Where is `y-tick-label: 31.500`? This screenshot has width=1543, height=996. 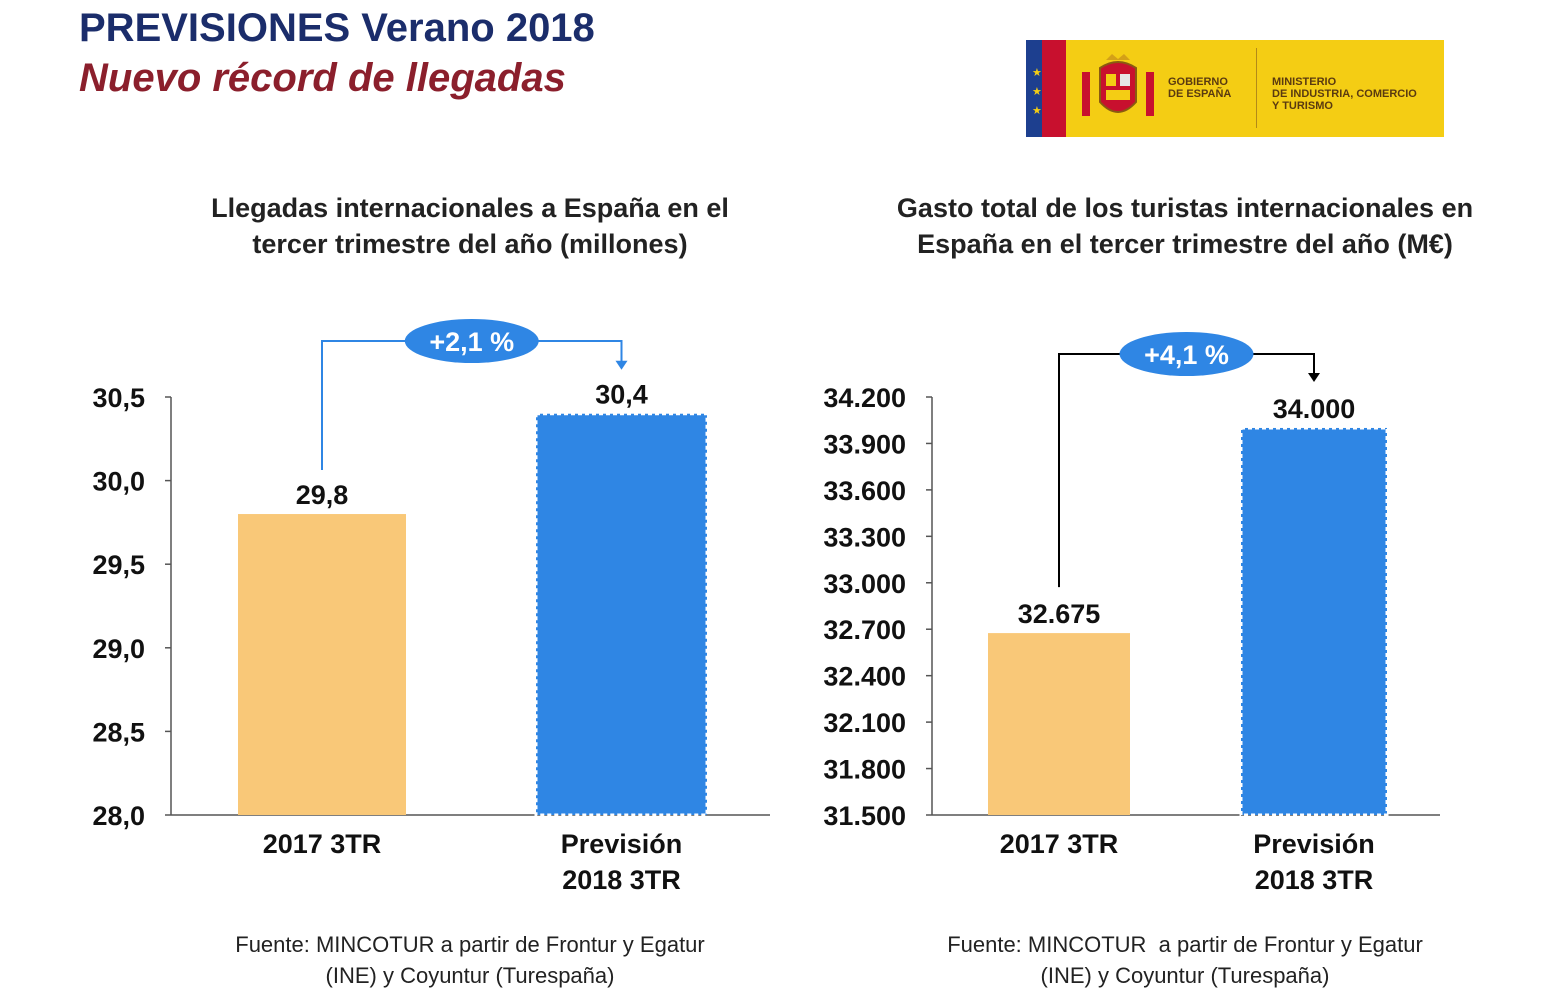
y-tick-label: 31.500 is located at coordinates (864, 816).